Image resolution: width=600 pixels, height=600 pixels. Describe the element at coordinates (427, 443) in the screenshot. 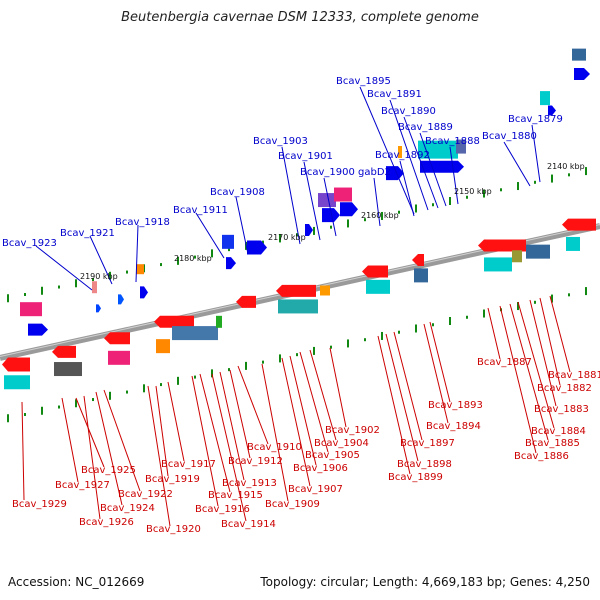

I see `gene-label-bcav-1897: Bcav_1897` at that location.